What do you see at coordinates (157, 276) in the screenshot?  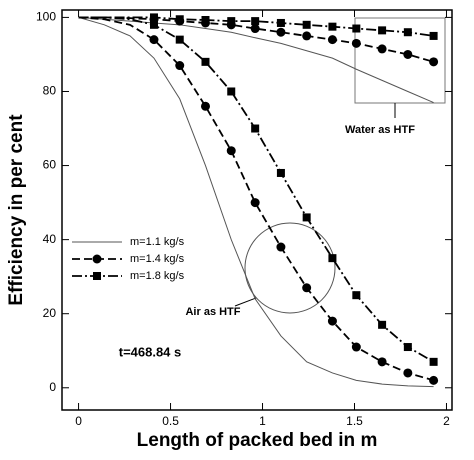 I see `legend-label: m=1.8 kg/s` at bounding box center [157, 276].